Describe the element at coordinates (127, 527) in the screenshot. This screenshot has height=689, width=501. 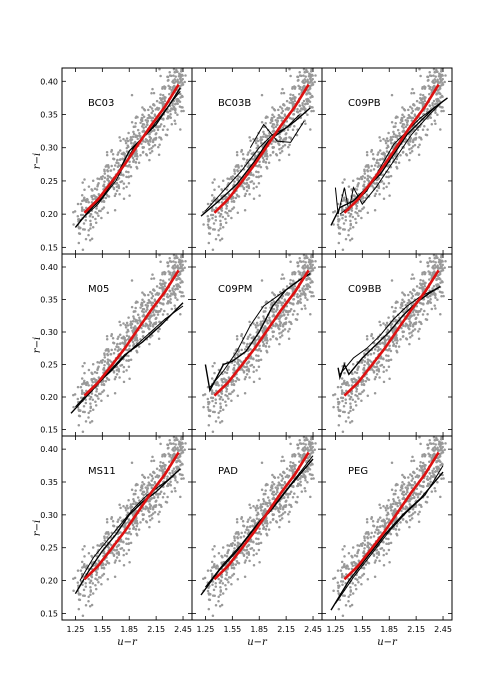
I see `model-track` at that location.